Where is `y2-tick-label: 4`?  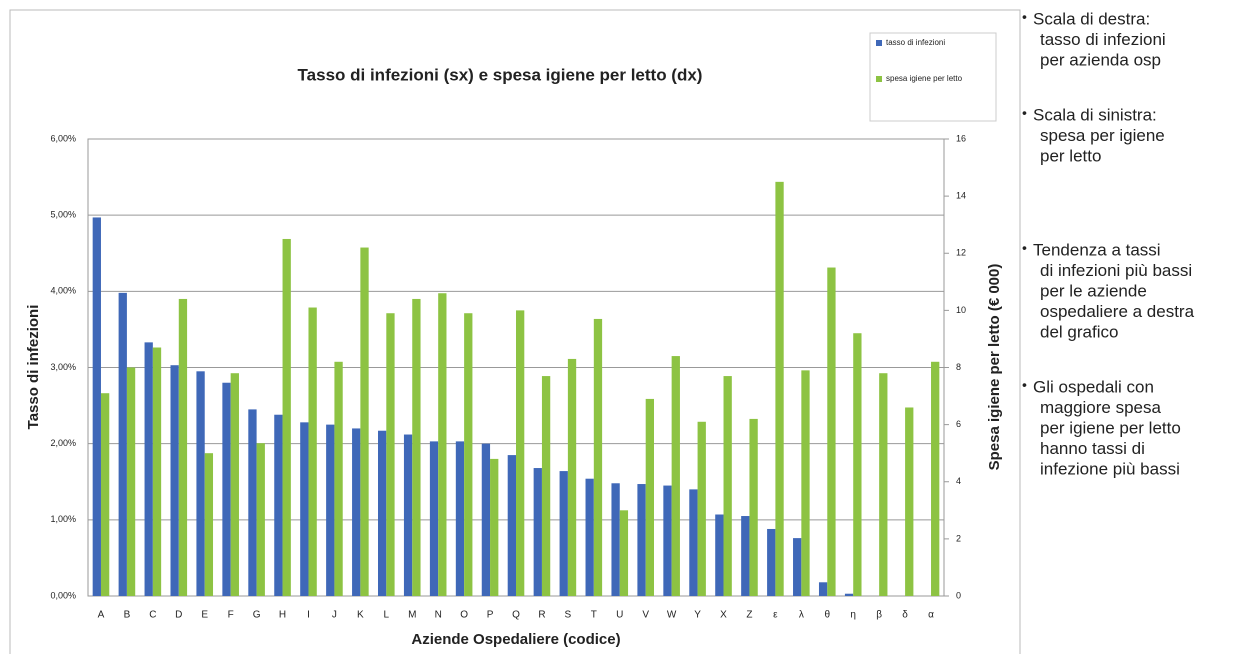
y2-tick-label: 4 is located at coordinates (958, 481).